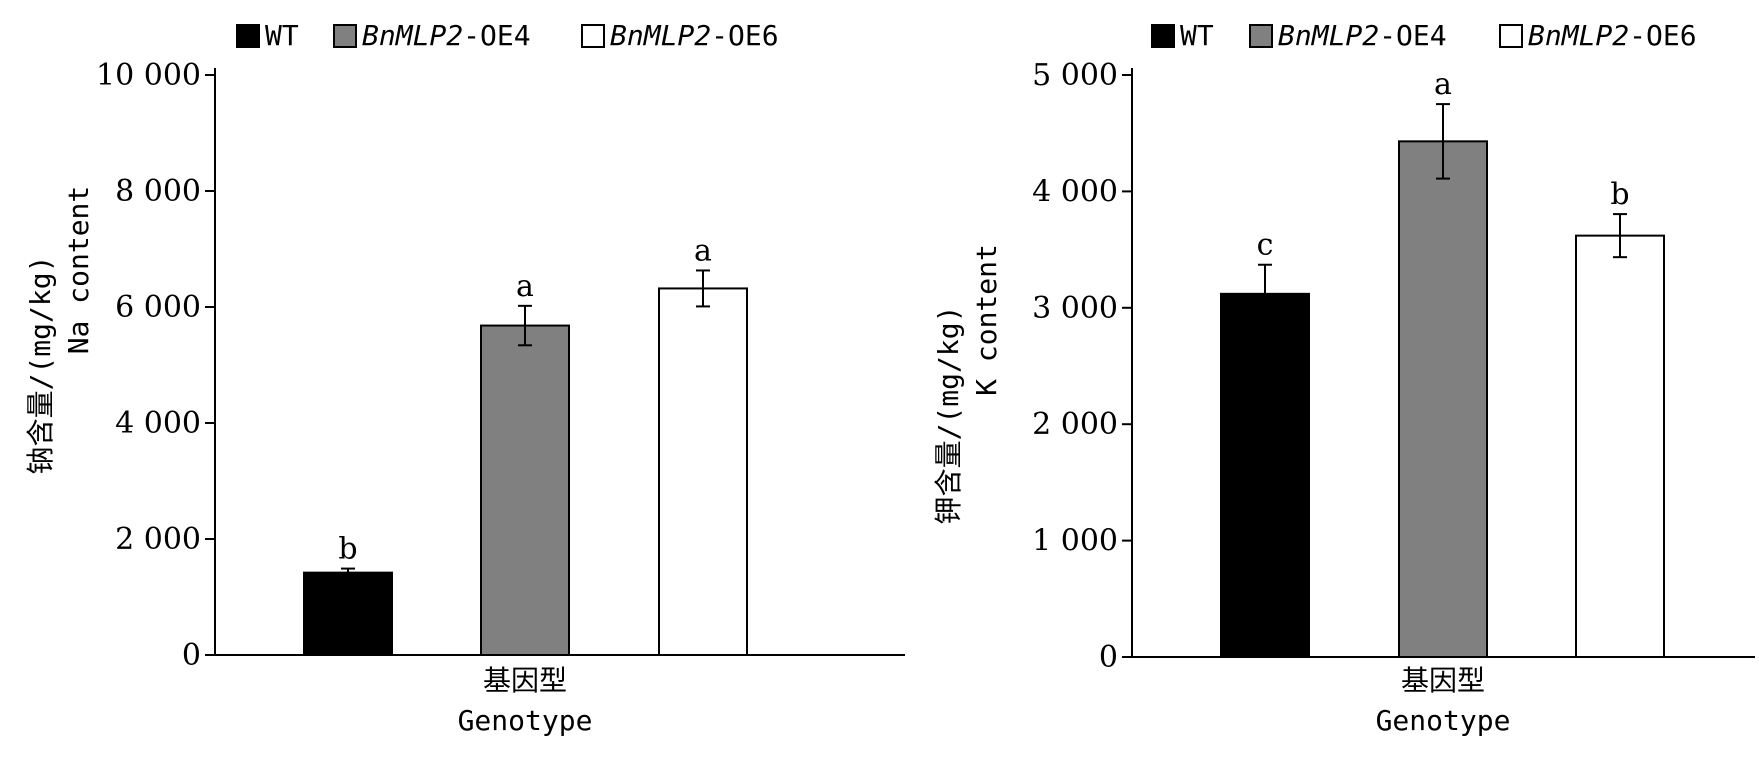 This screenshot has height=759, width=1759. I want to click on y-tick-label: 5 000, so click(1075, 75).